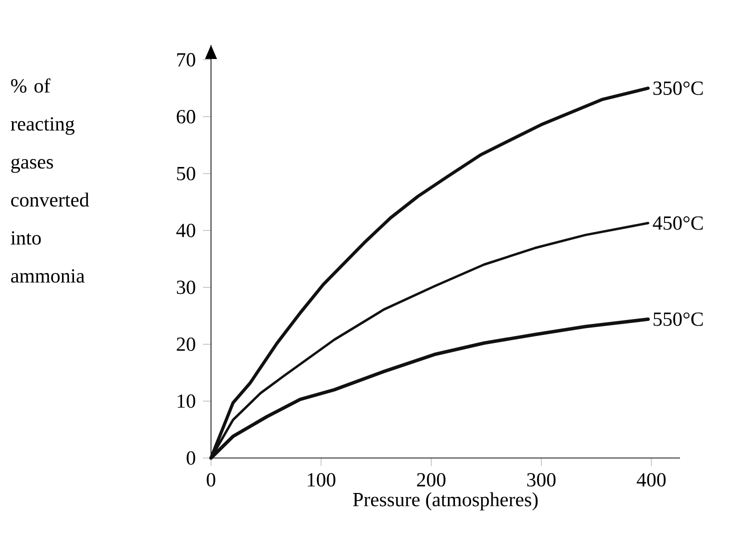 This screenshot has height=543, width=742. I want to click on y-tick-label: 20, so click(186, 344).